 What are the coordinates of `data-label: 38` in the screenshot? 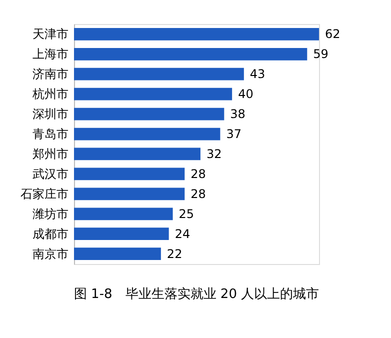 It's located at (238, 114).